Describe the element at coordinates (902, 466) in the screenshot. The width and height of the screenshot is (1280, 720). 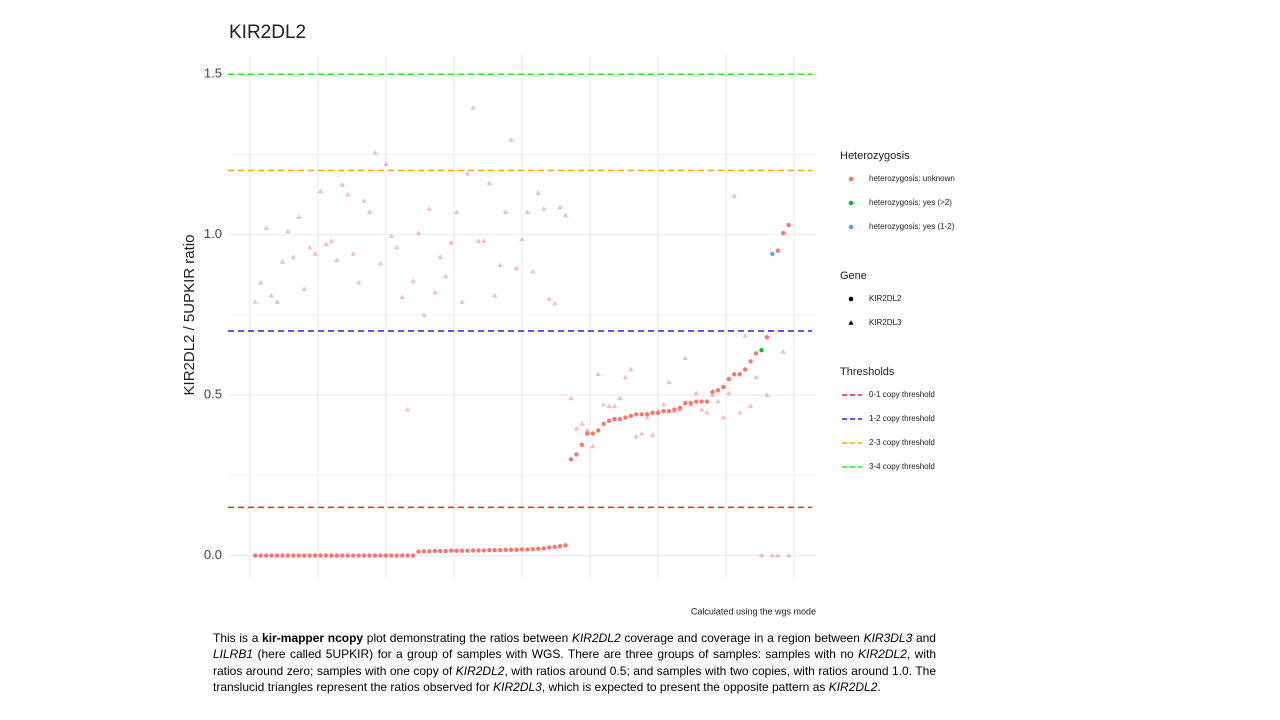
I see `legend-label: 3-4 copy threshold` at that location.